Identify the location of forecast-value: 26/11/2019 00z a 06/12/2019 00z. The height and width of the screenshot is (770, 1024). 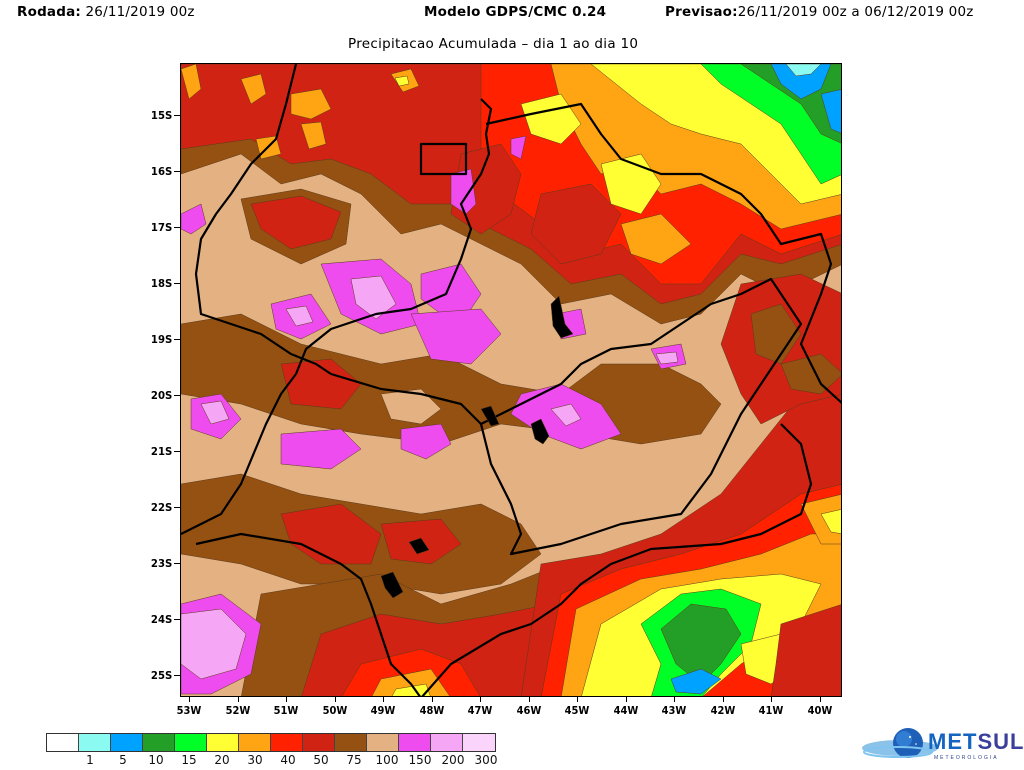
(855, 12).